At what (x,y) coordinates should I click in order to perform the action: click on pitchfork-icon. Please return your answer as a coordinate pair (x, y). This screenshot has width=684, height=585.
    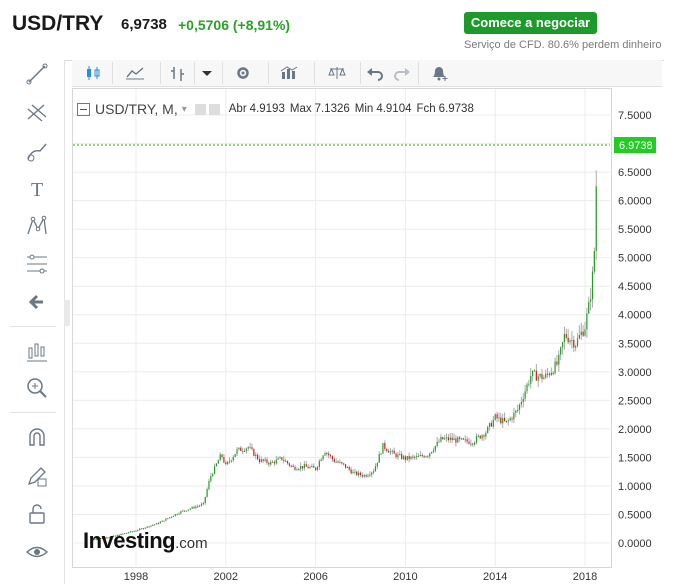
    Looking at the image, I should click on (37, 112).